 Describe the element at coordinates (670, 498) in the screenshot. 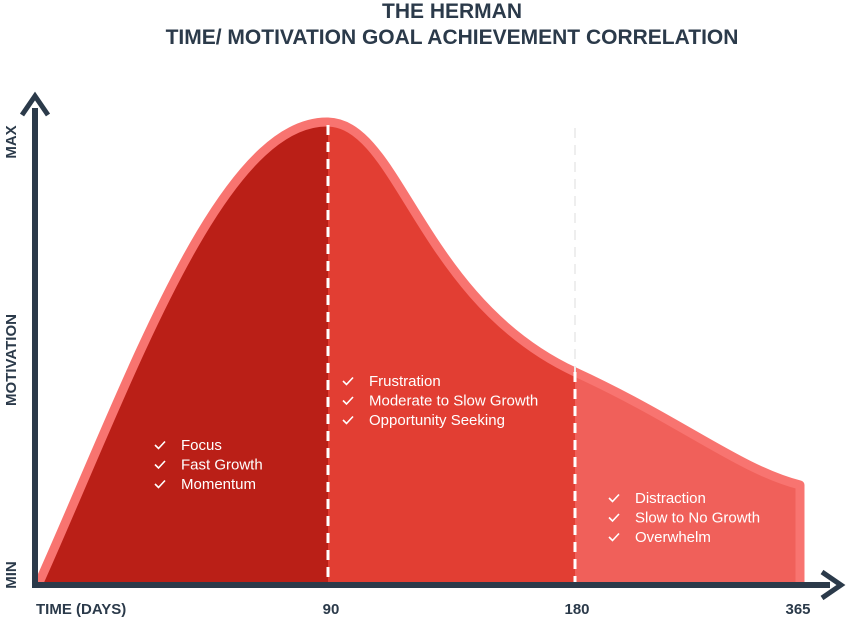

I see `phase-item: Distraction` at that location.